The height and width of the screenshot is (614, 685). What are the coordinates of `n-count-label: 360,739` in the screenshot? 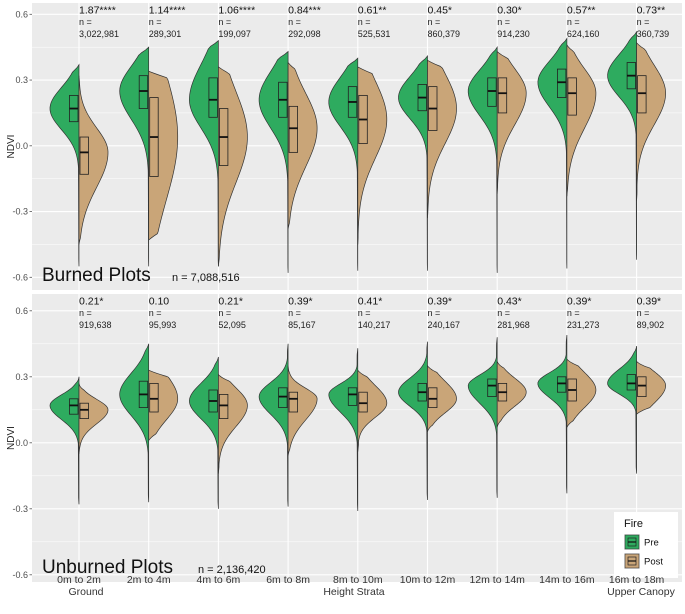 It's located at (653, 34).